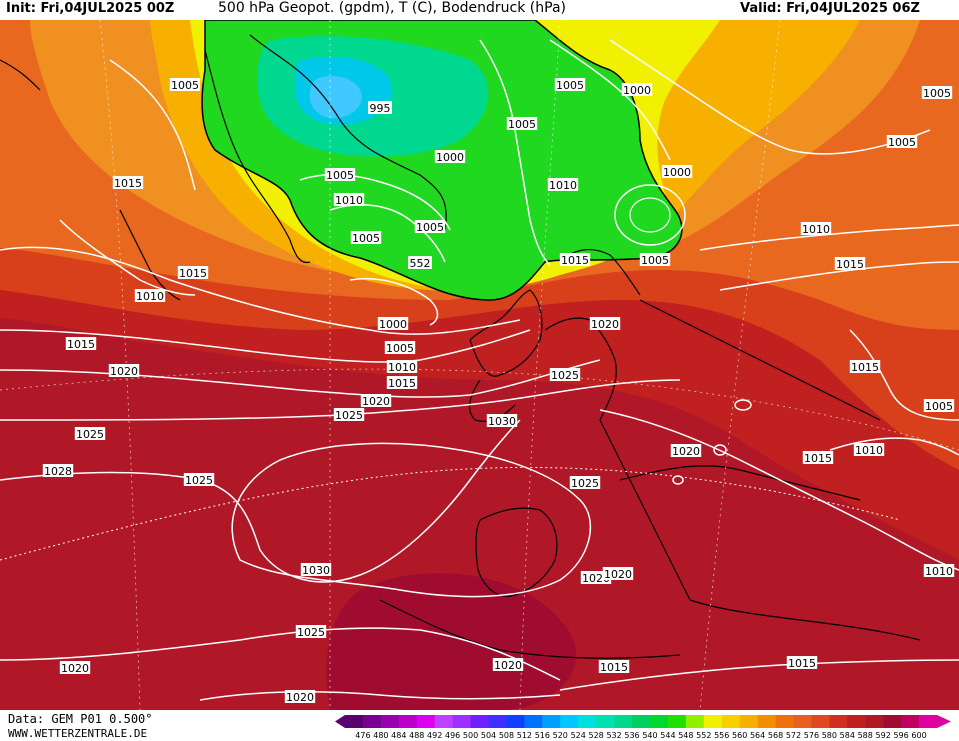 The width and height of the screenshot is (959, 741). I want to click on pressure-label: 1028, so click(58, 471).